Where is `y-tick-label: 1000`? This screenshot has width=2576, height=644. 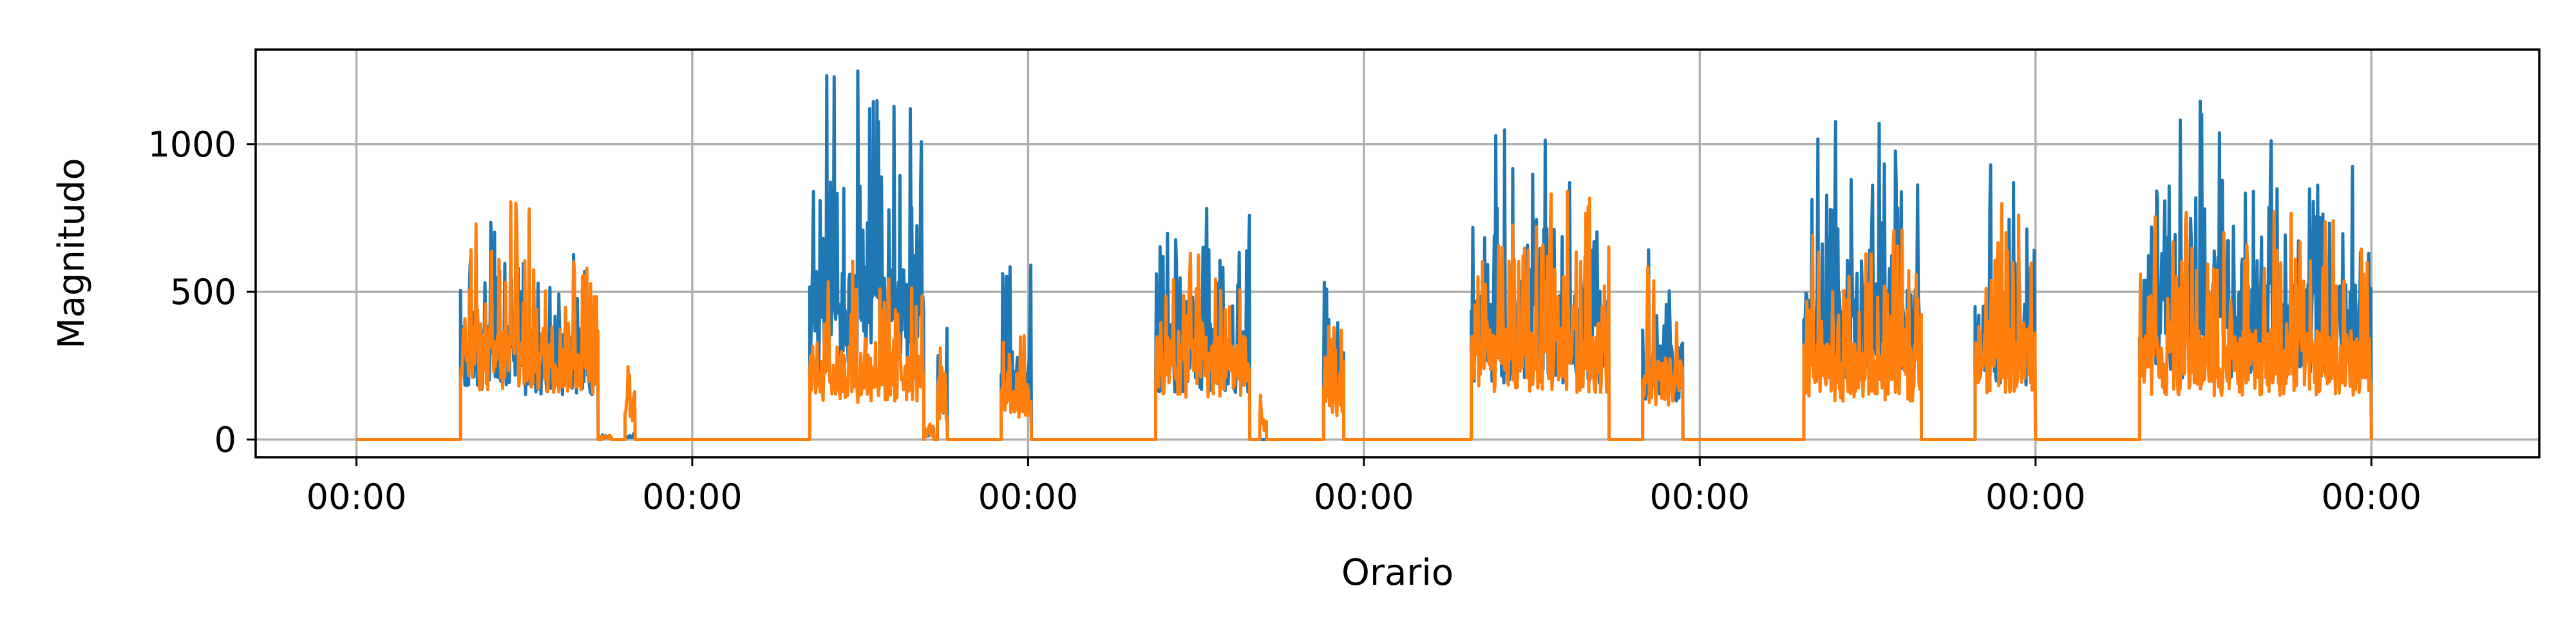 y-tick-label: 1000 is located at coordinates (192, 144).